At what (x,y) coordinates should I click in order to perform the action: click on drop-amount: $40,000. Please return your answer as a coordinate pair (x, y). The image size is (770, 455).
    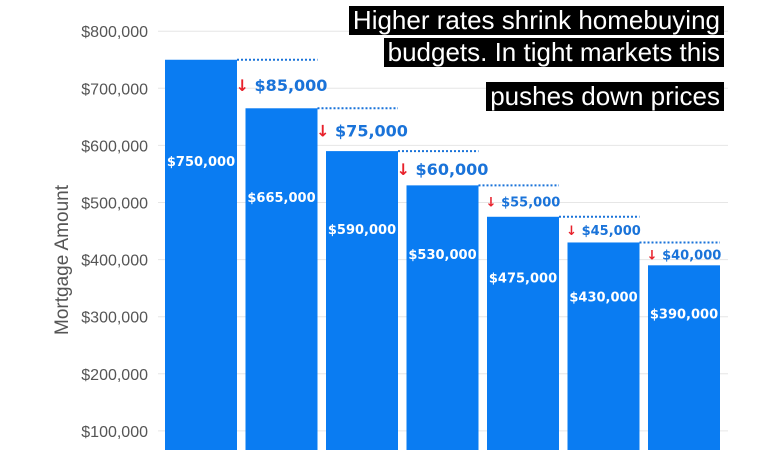
    Looking at the image, I should click on (691, 255).